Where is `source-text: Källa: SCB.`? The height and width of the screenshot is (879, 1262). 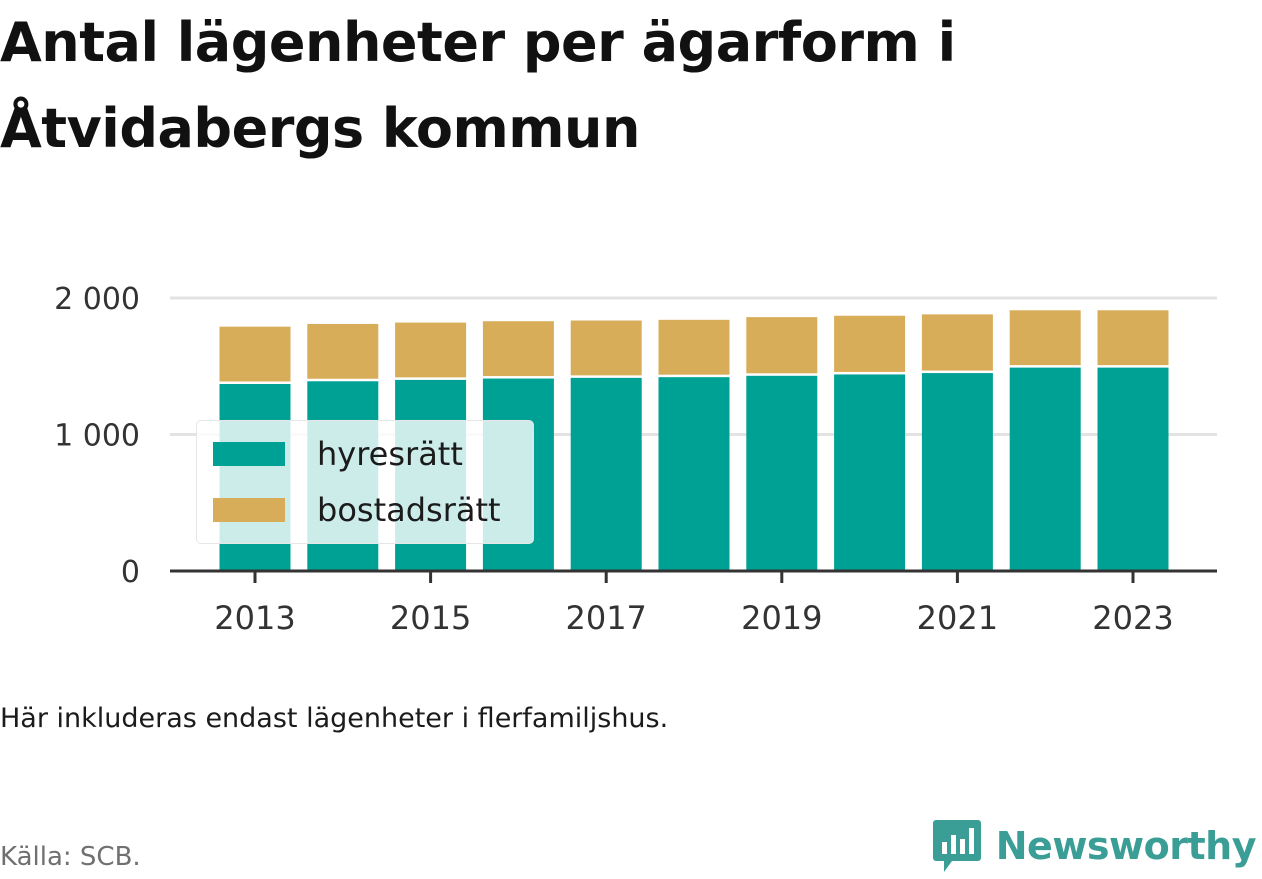
source-text: Källa: SCB. is located at coordinates (70, 857).